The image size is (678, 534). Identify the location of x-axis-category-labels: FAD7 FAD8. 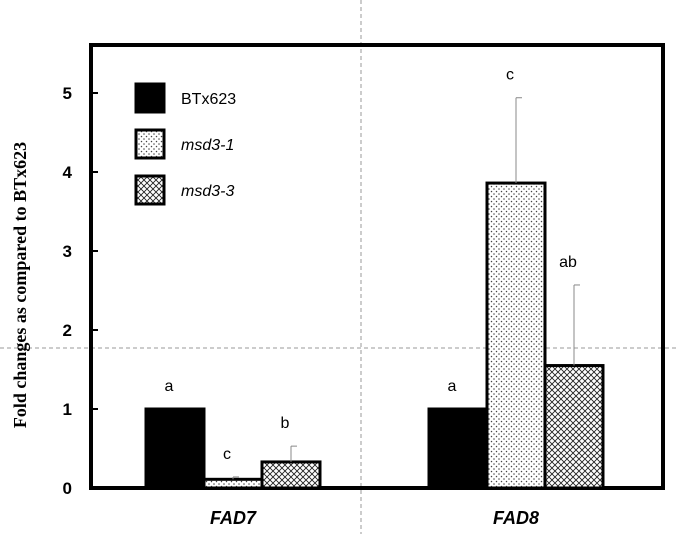
(374, 518).